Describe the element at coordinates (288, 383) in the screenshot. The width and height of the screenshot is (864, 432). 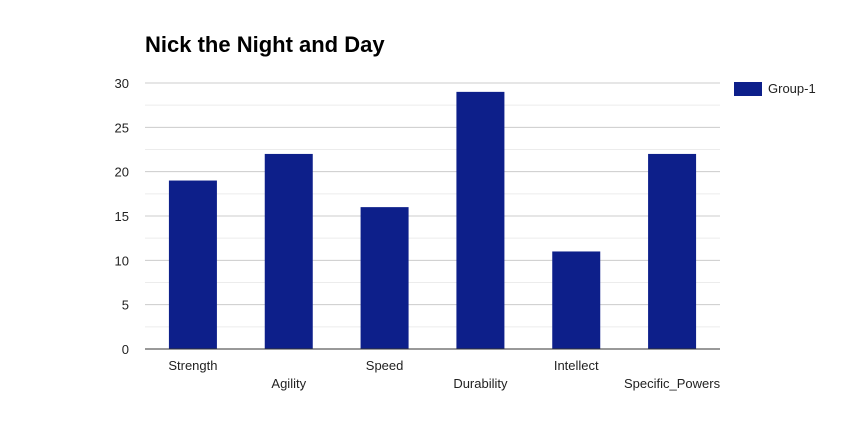
I see `x-tick-label: Agility` at that location.